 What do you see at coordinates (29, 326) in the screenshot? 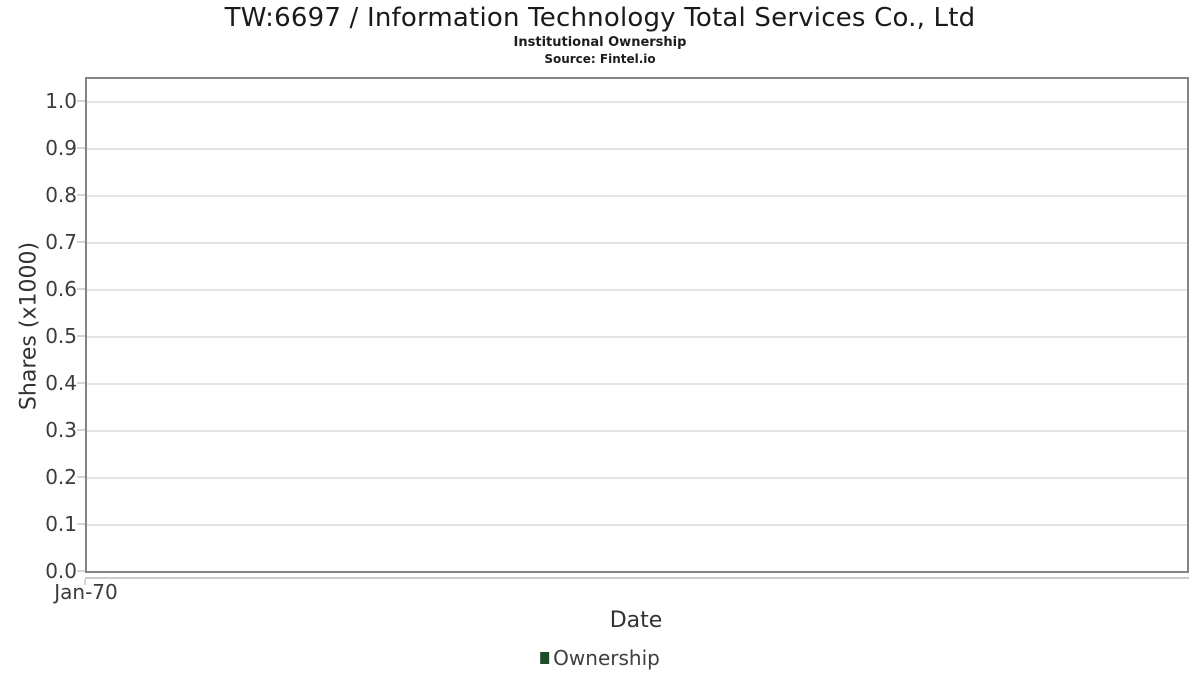
I see `y-axis-title: Shares (x1000)` at bounding box center [29, 326].